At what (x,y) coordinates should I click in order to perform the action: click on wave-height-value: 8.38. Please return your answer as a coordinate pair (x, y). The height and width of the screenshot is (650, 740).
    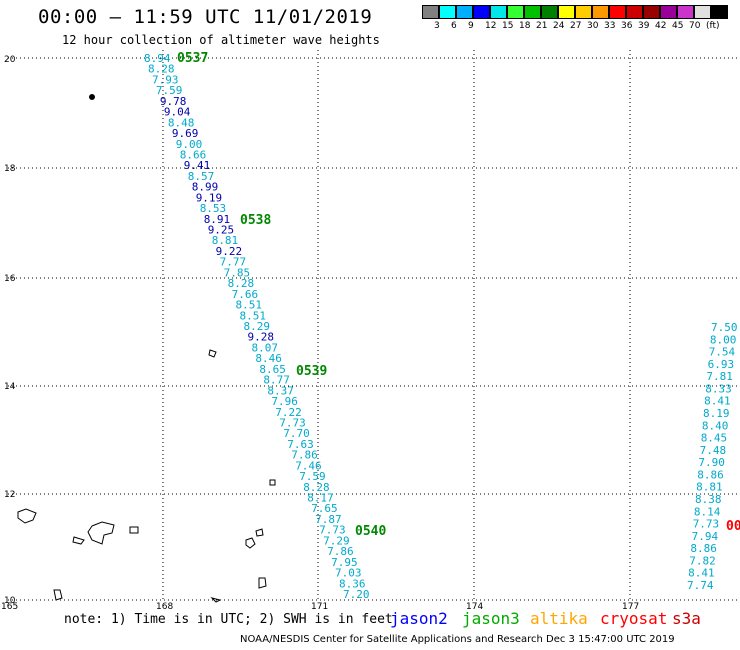
    Looking at the image, I should click on (708, 499).